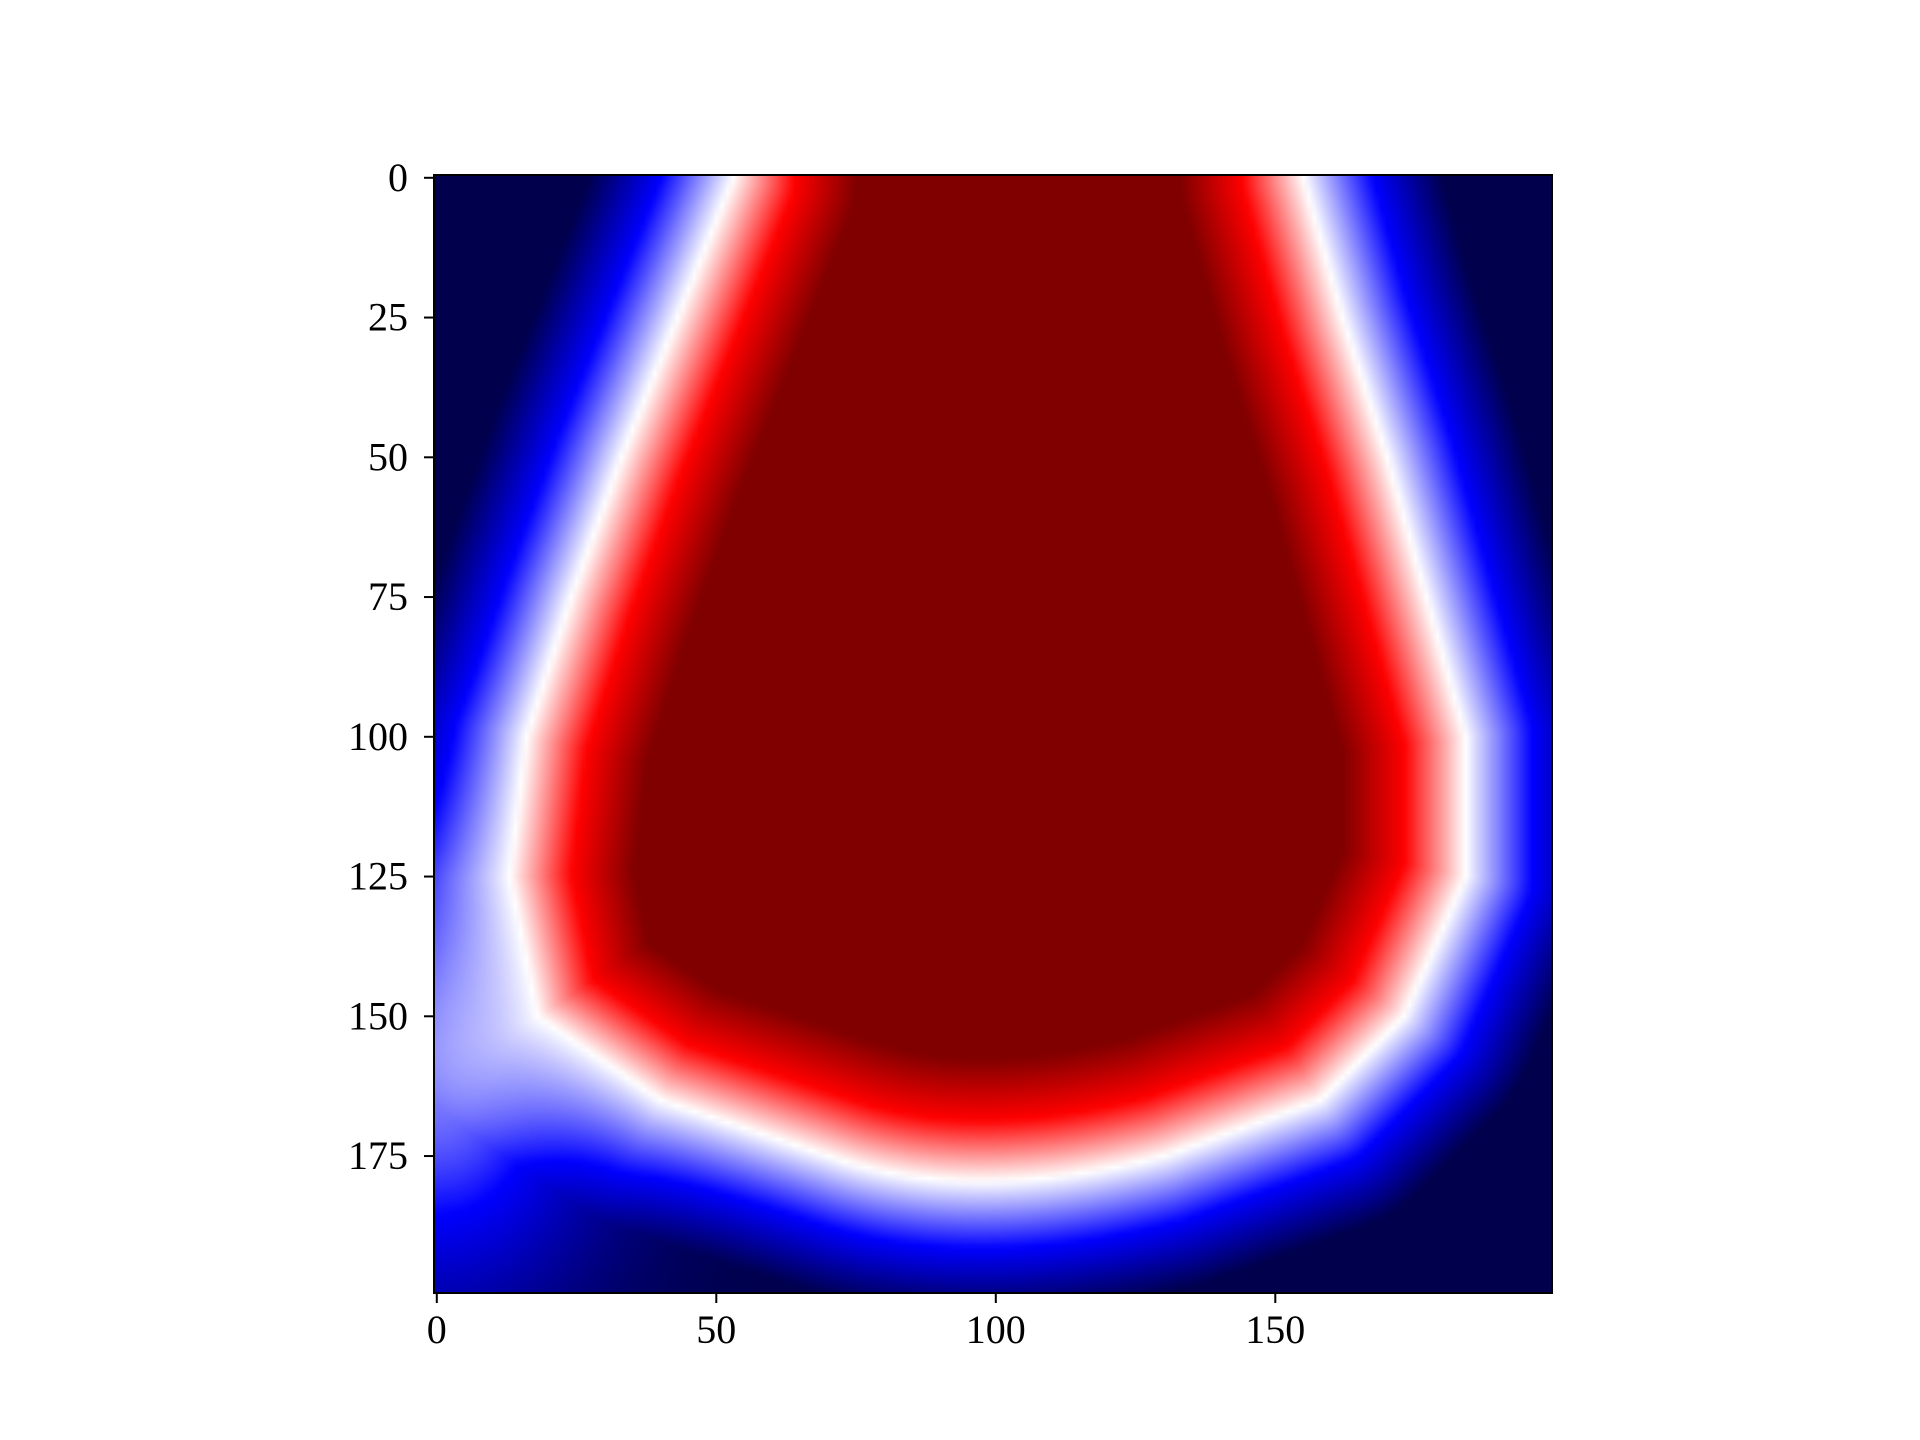  I want to click on y-axis-ticks: 0 25 50 75 100 125 150 175, so click(391, 666).